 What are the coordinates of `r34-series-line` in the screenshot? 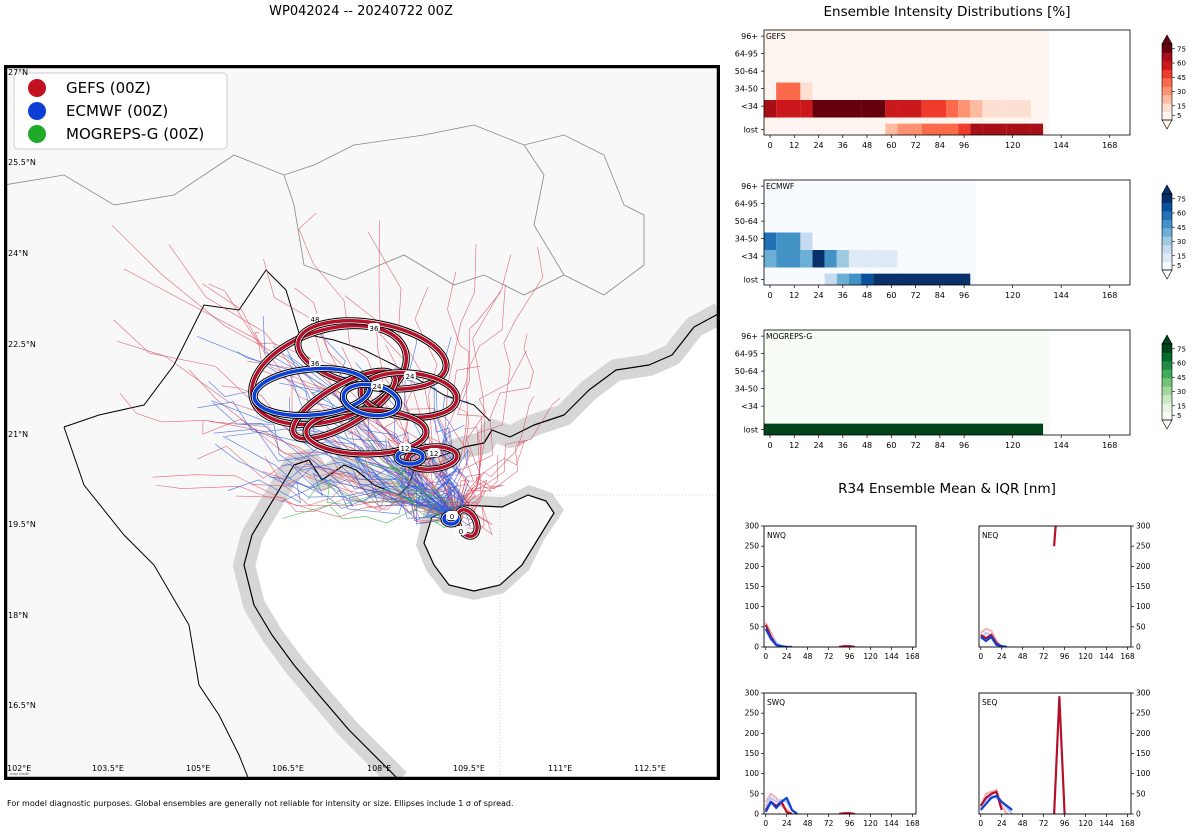 It's located at (1059, 754).